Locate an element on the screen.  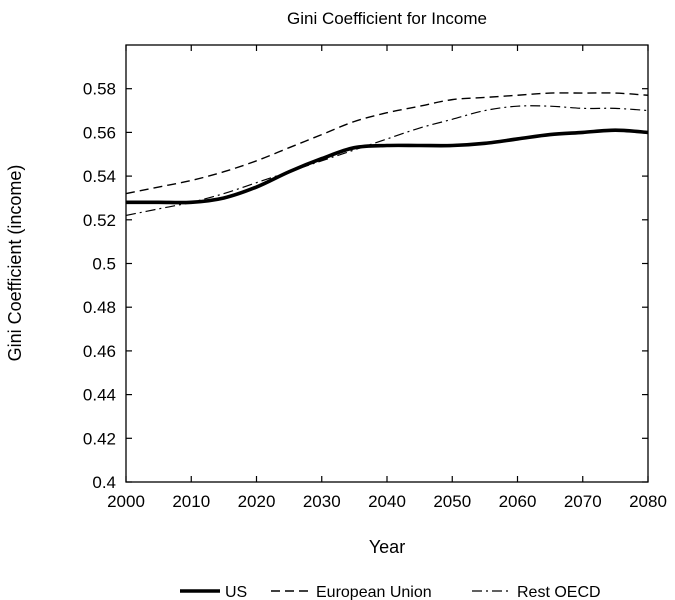
x-tick-label: 2030 is located at coordinates (322, 501).